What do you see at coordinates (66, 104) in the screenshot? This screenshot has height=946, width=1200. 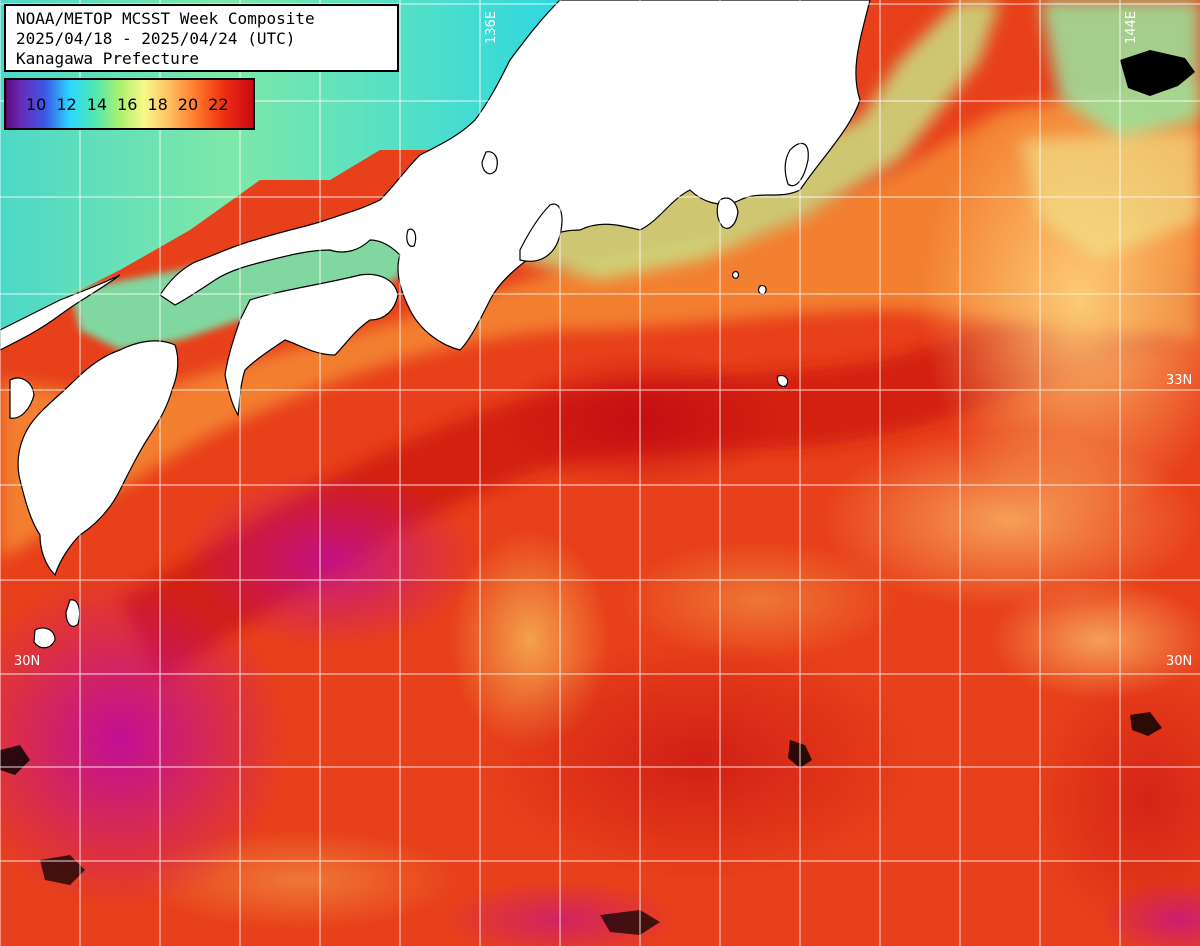 I see `legend-tick: 12` at bounding box center [66, 104].